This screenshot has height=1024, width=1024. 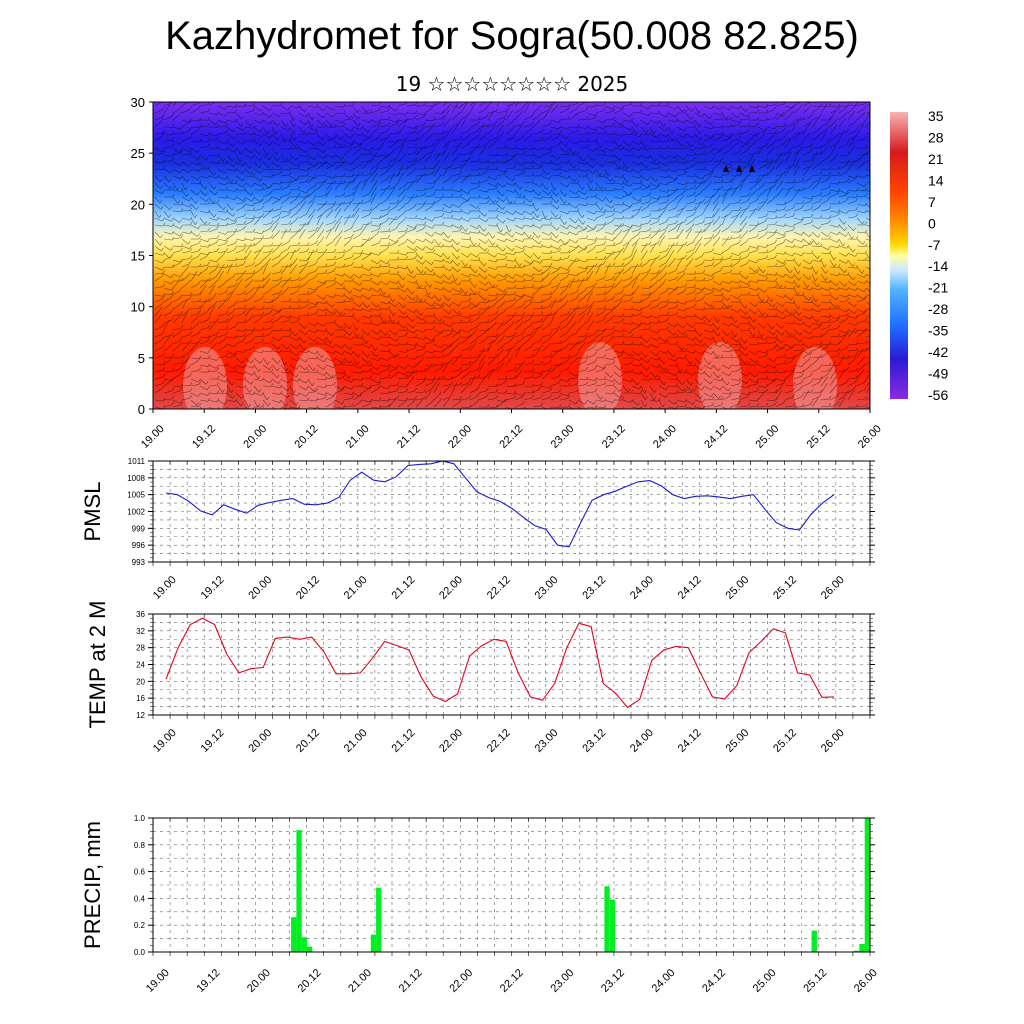 What do you see at coordinates (308, 741) in the screenshot?
I see `x-tick-label: 20.12` at bounding box center [308, 741].